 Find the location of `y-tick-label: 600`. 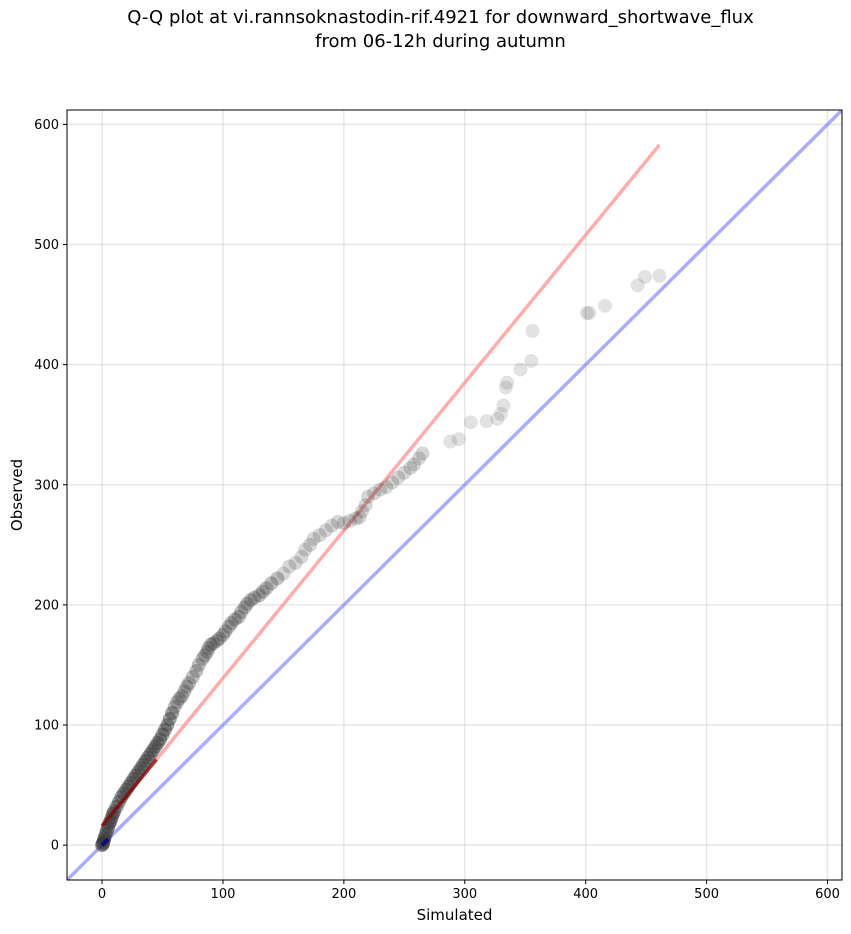

y-tick-label: 600 is located at coordinates (46, 125).